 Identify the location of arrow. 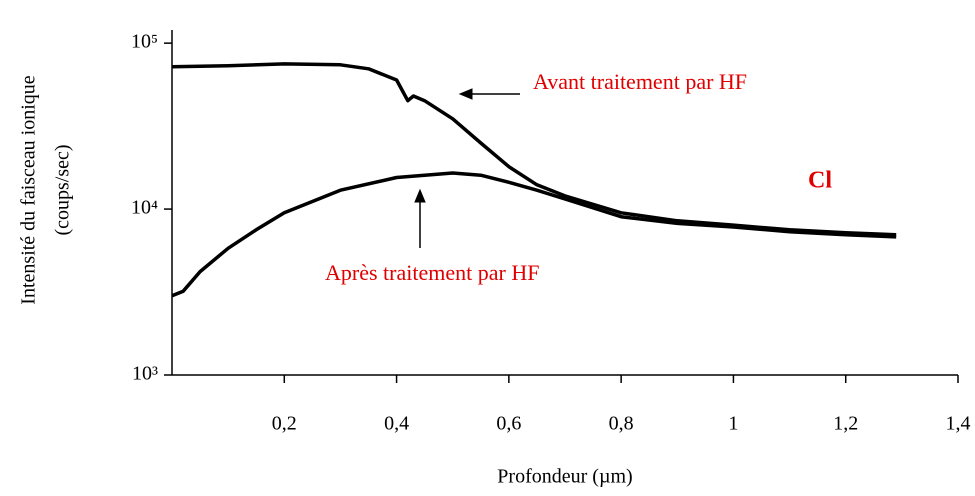
(467, 168).